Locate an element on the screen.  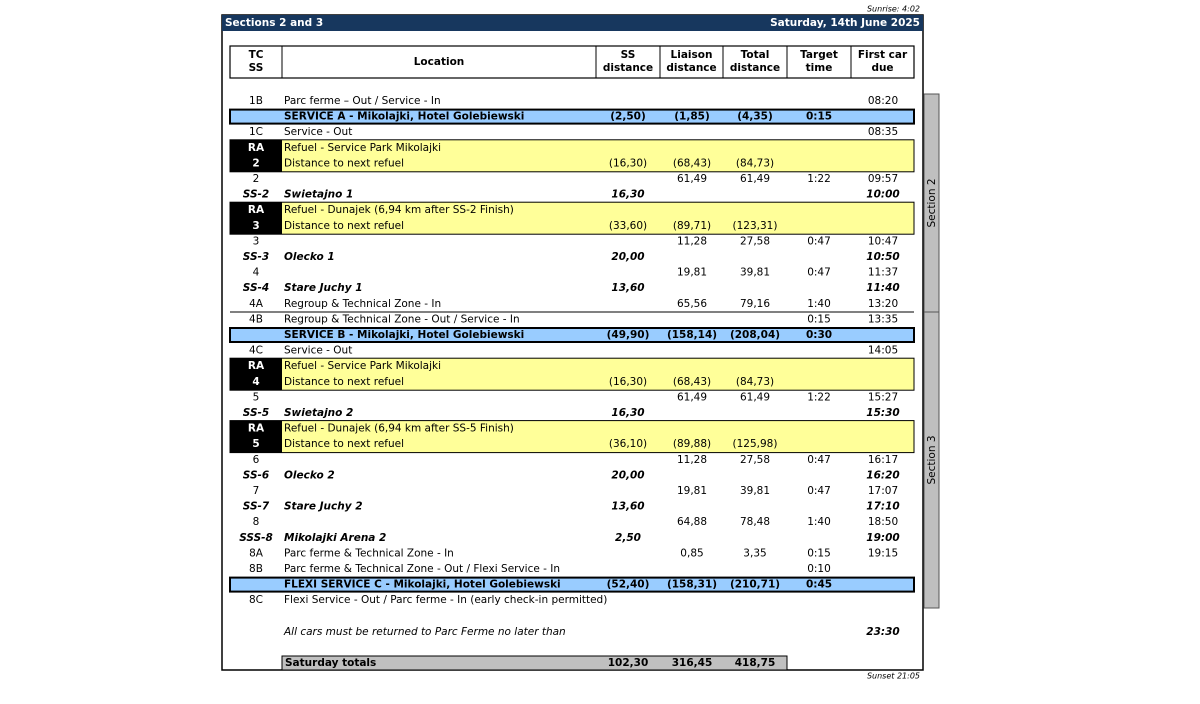
tc: SS-6 is located at coordinates (256, 475).